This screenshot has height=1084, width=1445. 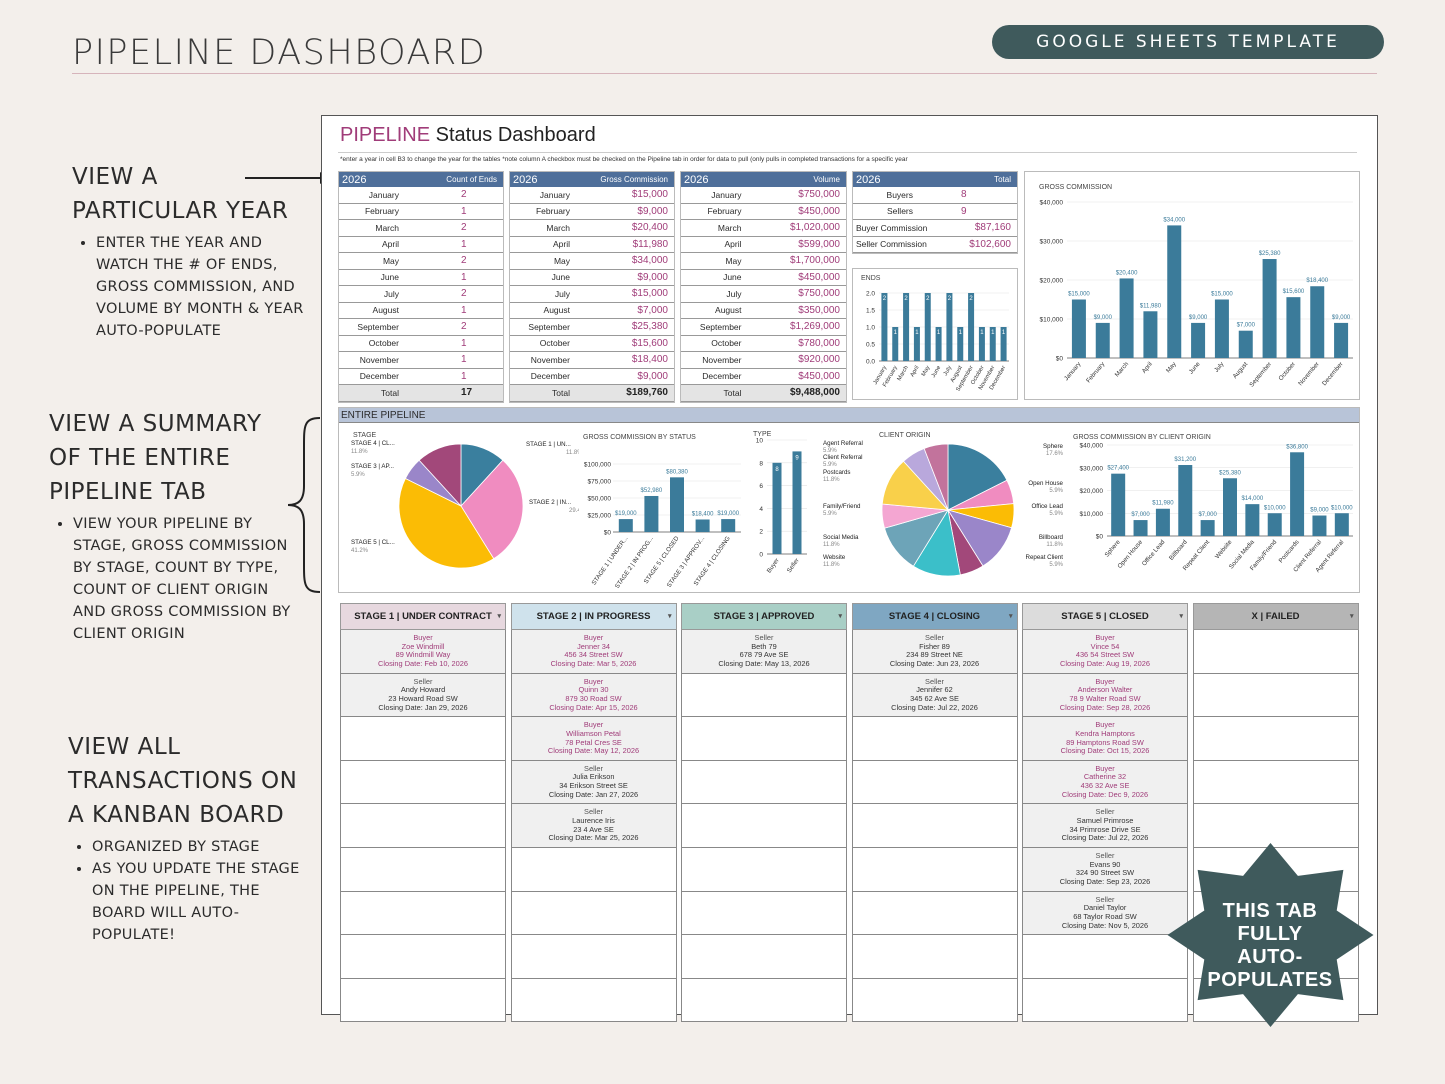 I want to click on month-cell: January, so click(x=383, y=194).